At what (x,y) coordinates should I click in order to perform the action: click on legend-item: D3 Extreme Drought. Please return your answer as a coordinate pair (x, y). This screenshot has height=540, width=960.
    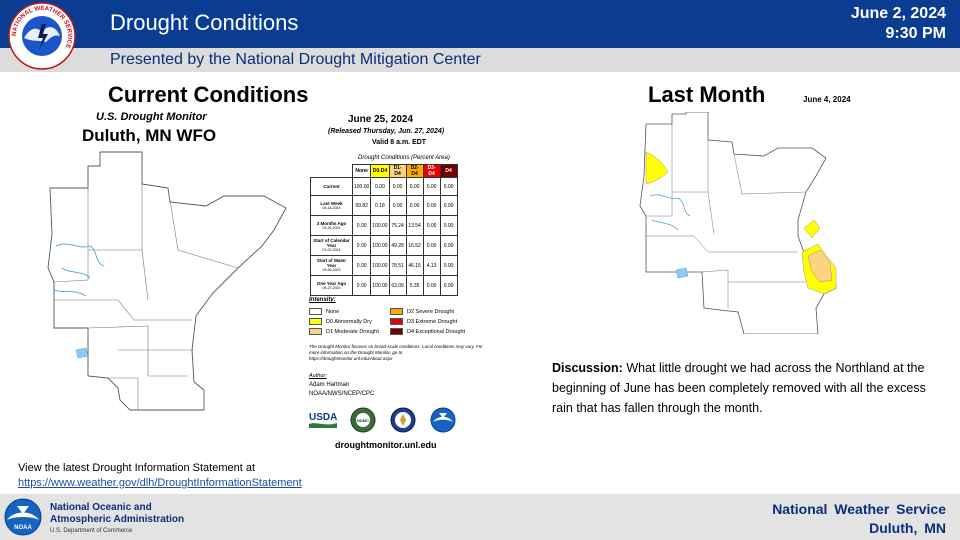
    Looking at the image, I should click on (423, 321).